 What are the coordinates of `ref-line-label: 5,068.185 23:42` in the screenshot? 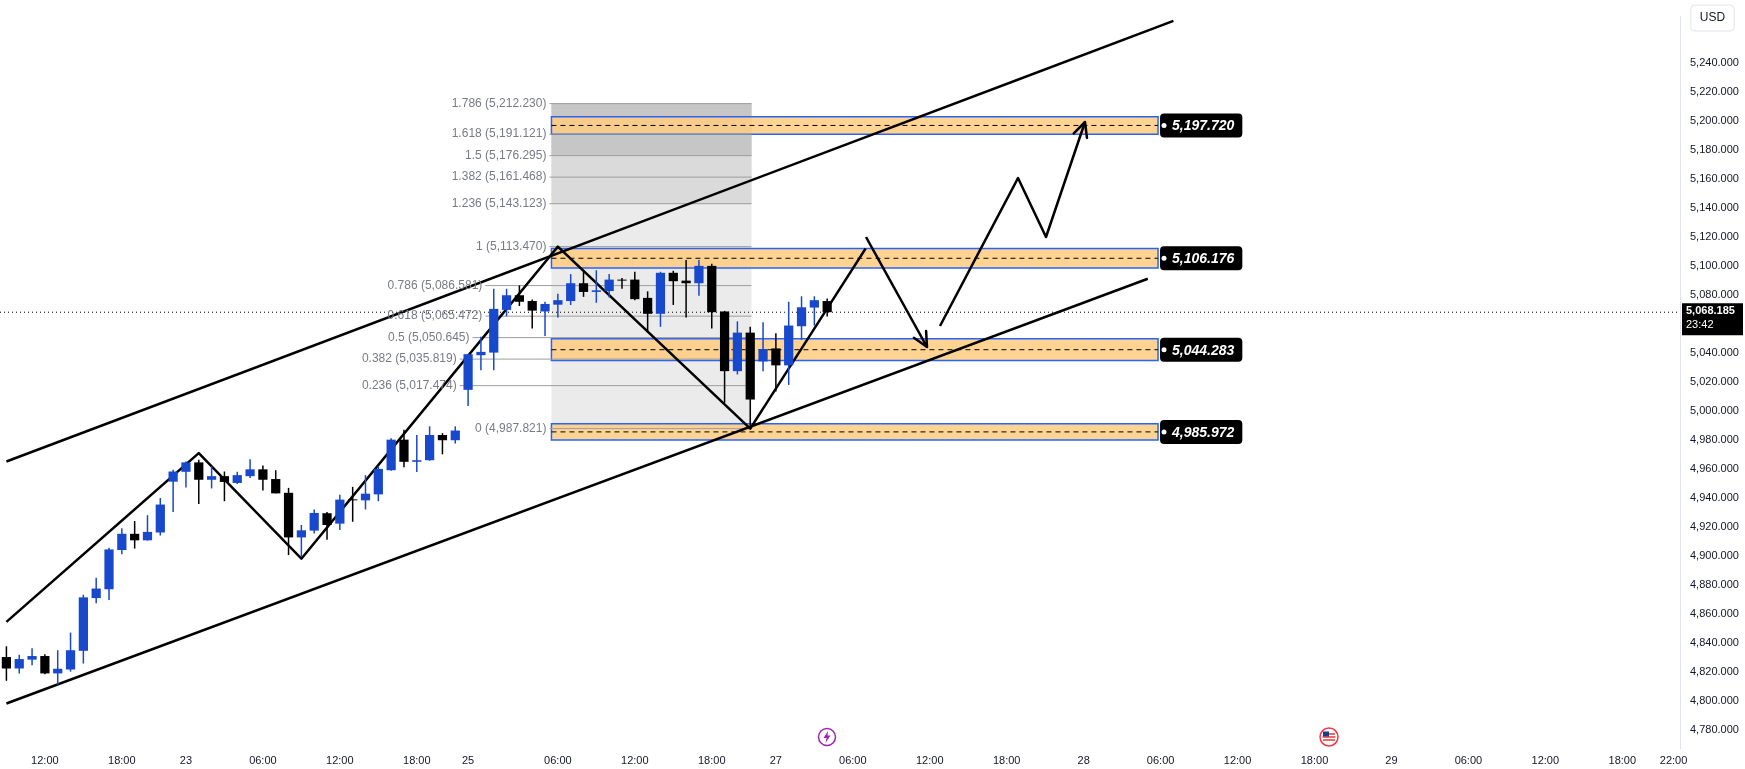 It's located at (1710, 317).